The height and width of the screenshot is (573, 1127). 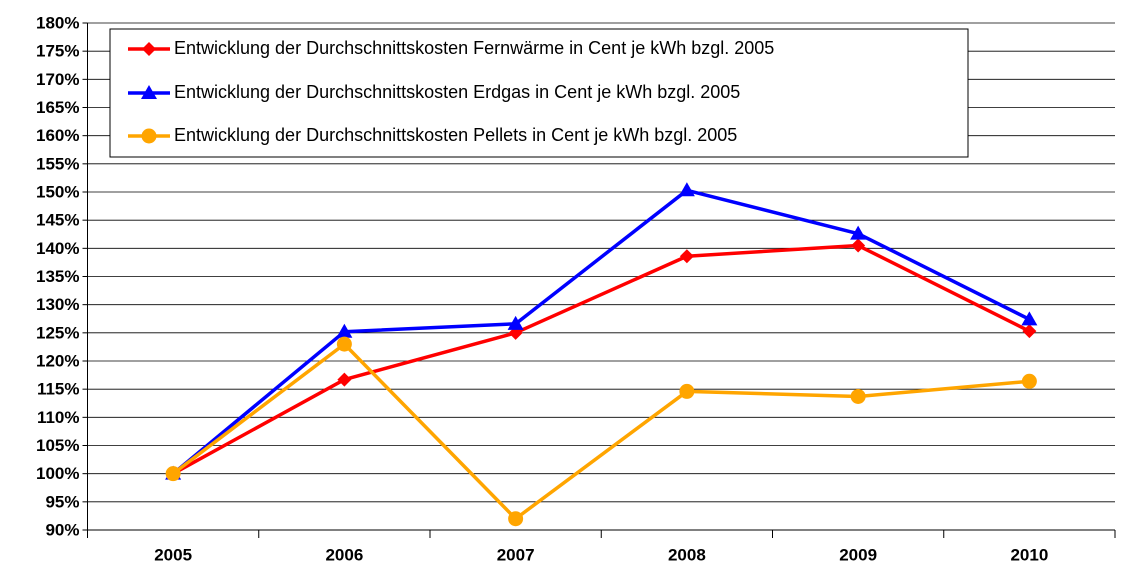 I want to click on y-tick-label: 170%, so click(x=57, y=79).